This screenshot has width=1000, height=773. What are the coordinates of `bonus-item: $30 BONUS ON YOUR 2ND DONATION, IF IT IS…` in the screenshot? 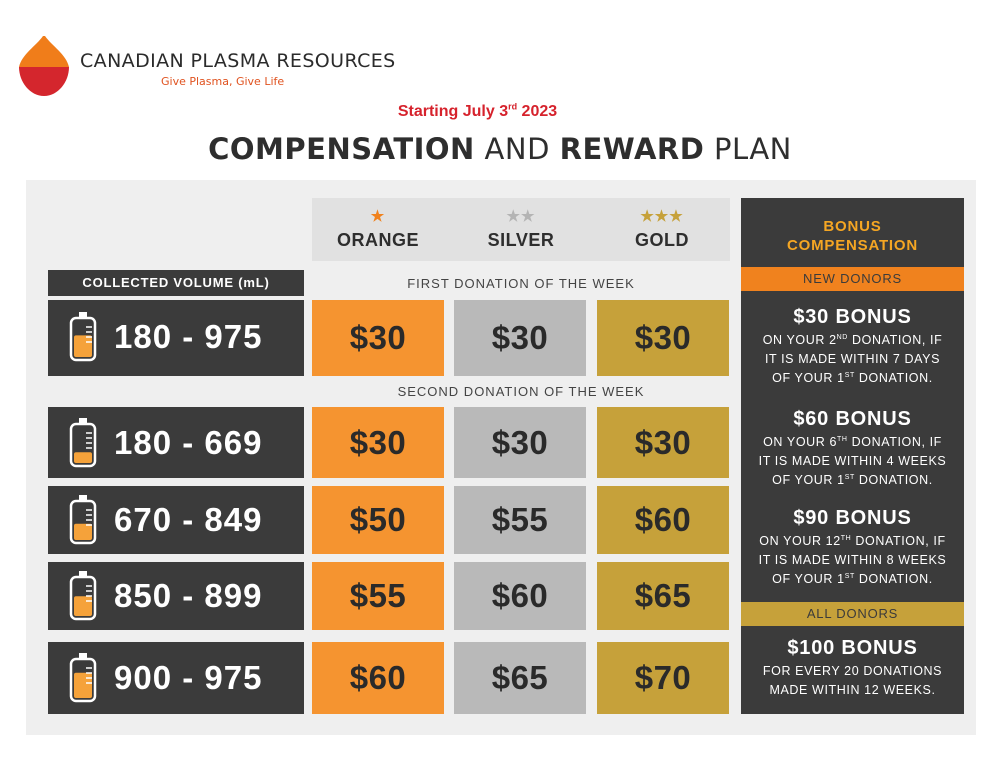 It's located at (852, 346).